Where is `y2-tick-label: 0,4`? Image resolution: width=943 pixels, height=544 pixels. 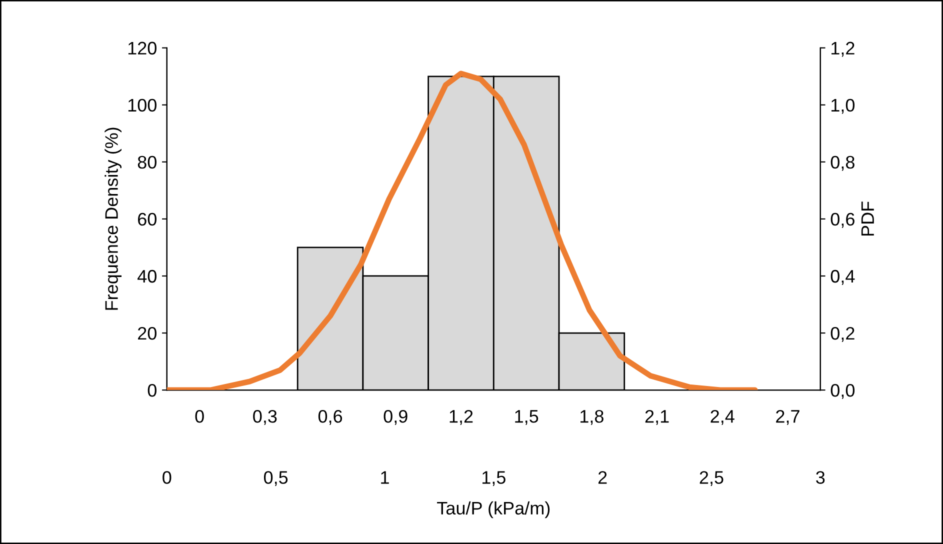 y2-tick-label: 0,4 is located at coordinates (842, 277).